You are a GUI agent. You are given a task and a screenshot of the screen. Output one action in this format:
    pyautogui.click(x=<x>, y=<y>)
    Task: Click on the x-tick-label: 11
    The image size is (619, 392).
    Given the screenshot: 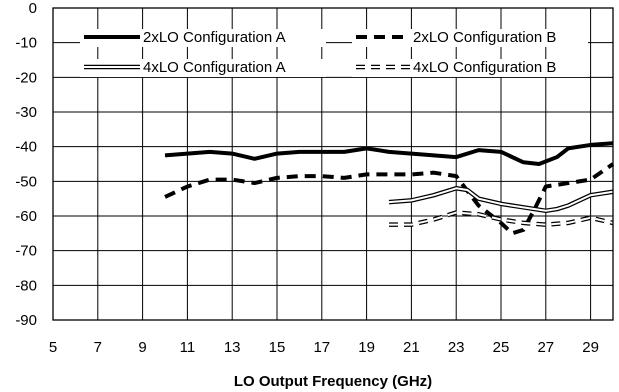 What is the action you would take?
    pyautogui.click(x=188, y=347)
    